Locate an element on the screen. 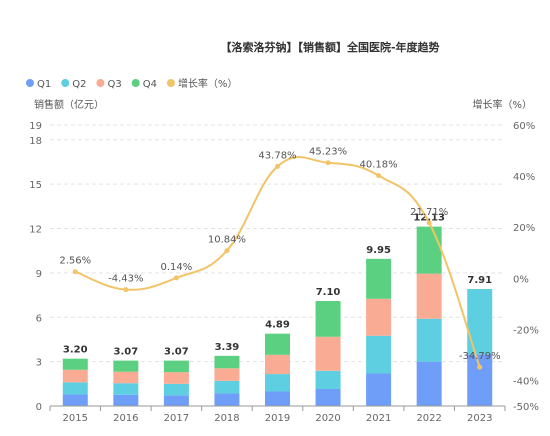 The width and height of the screenshot is (550, 436). x-tick-label: 2019 is located at coordinates (277, 418).